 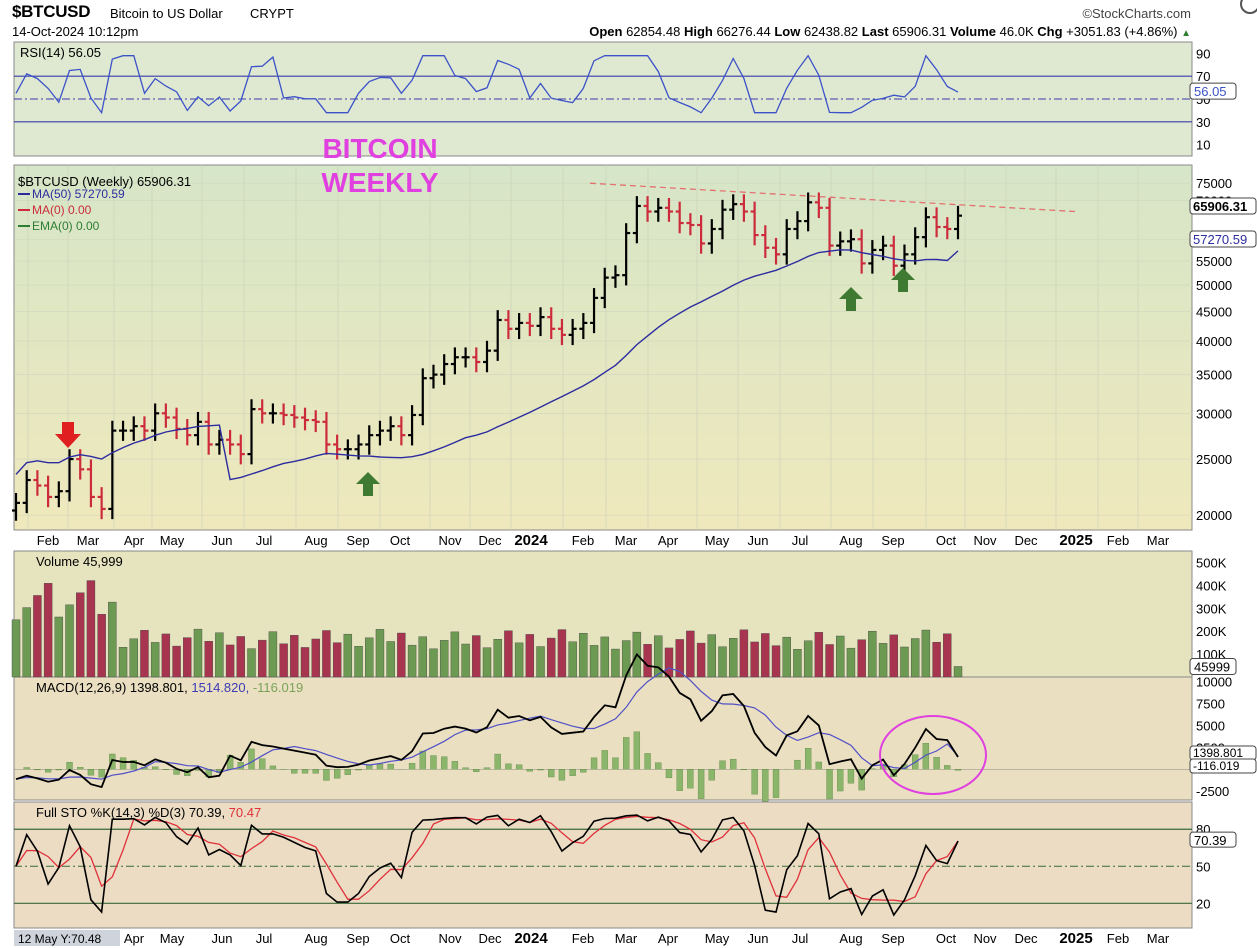 What do you see at coordinates (1214, 413) in the screenshot?
I see `y-tick-label: 30000` at bounding box center [1214, 413].